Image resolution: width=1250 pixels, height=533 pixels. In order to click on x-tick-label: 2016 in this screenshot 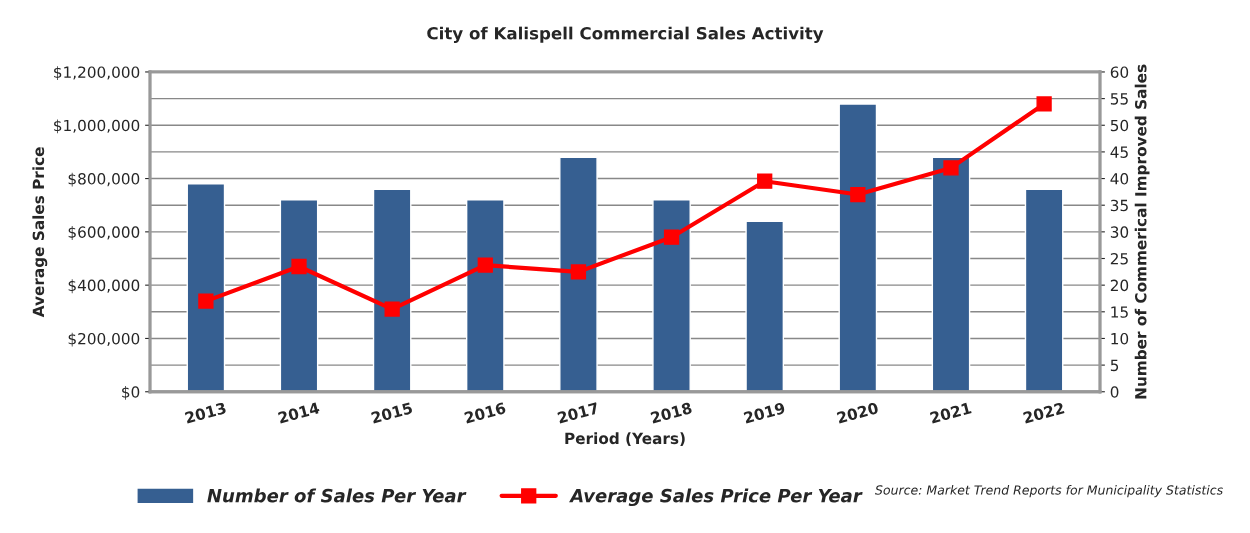, I will do `click(485, 412)`.